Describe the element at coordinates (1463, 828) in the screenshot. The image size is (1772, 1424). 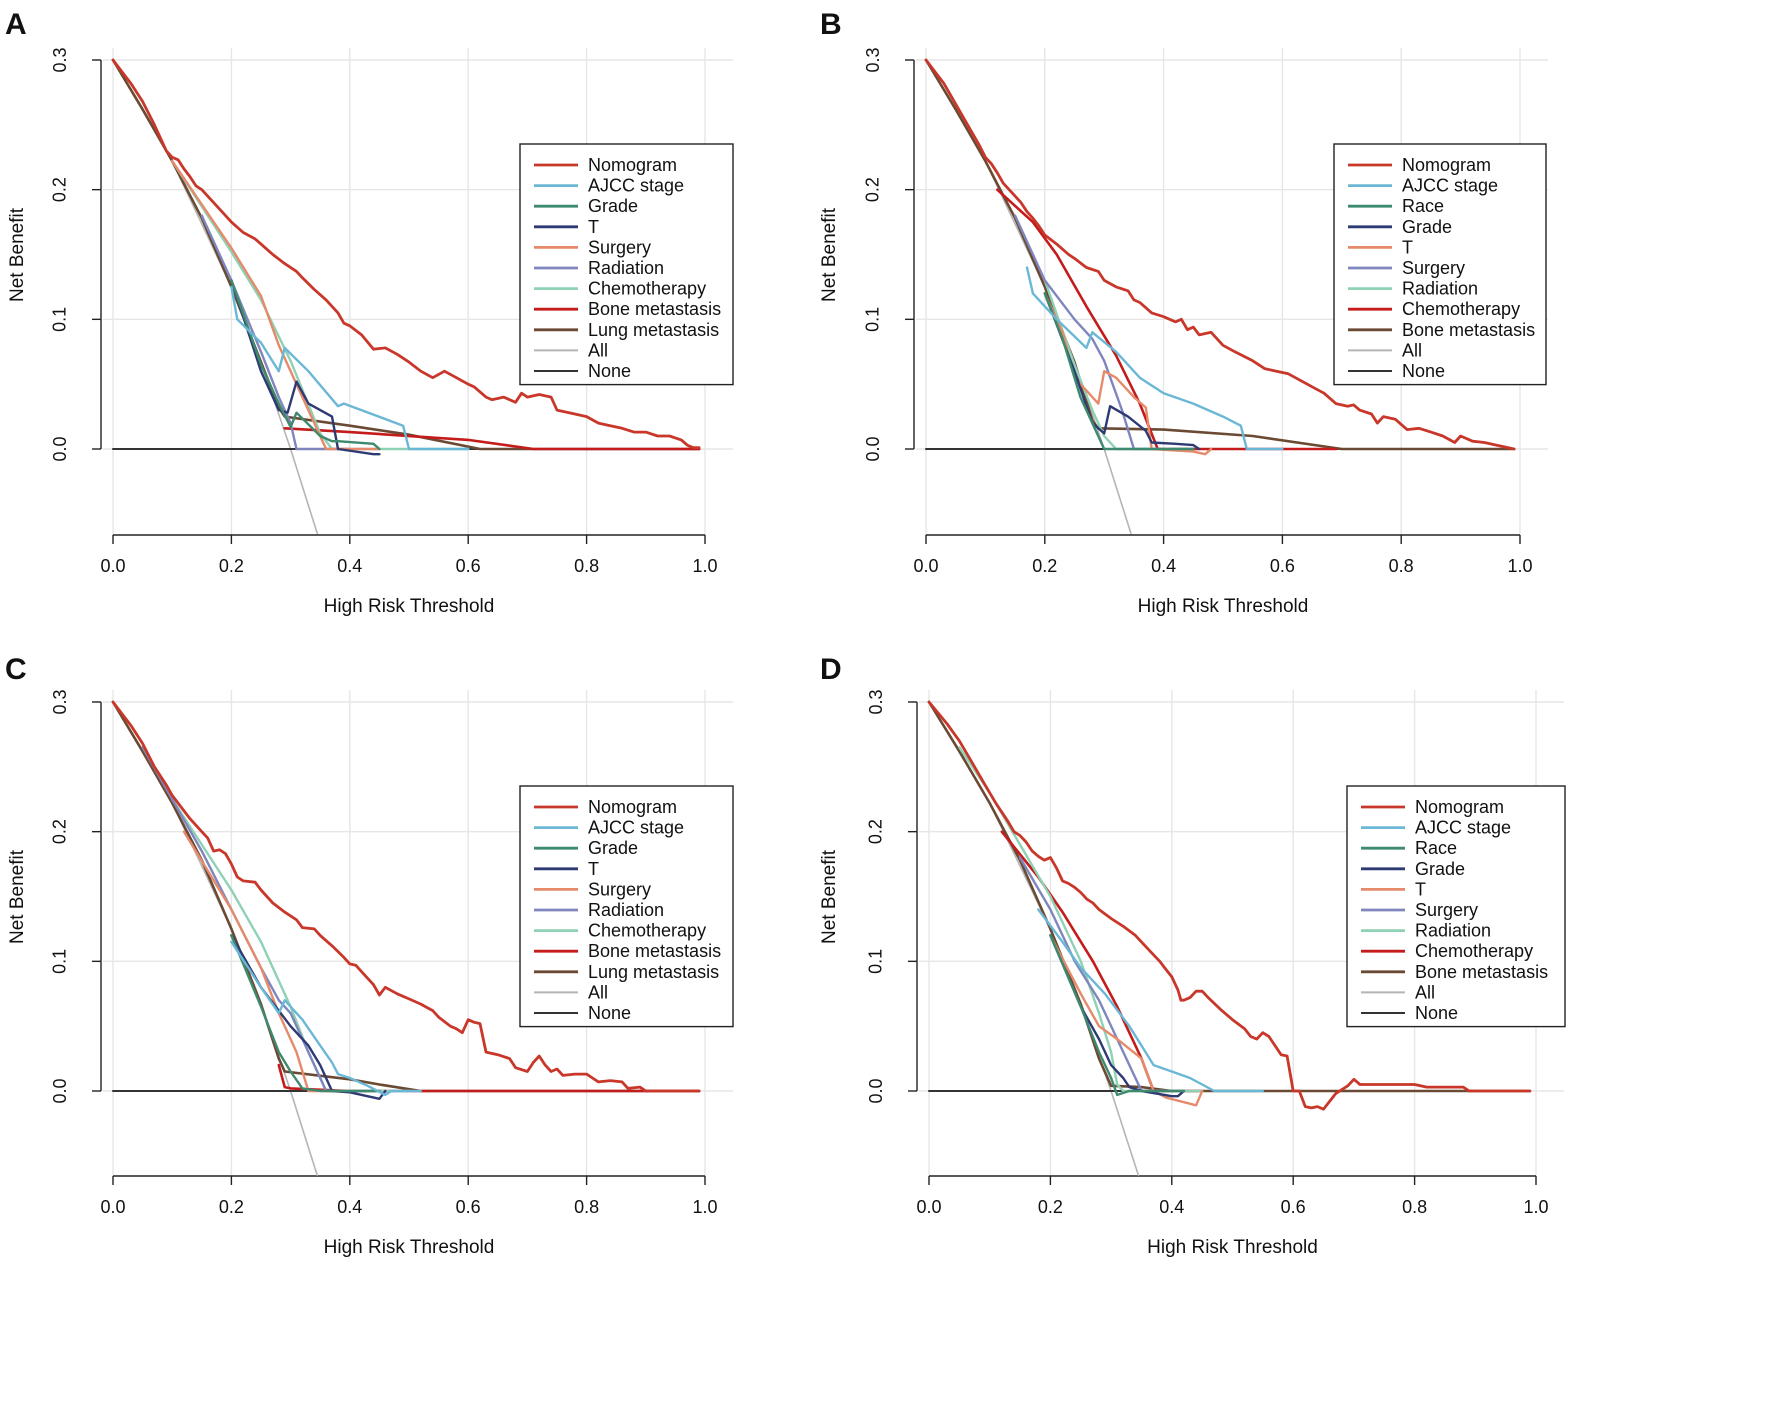
I see `legend-label-ajcc-stage: AJCC stage` at that location.